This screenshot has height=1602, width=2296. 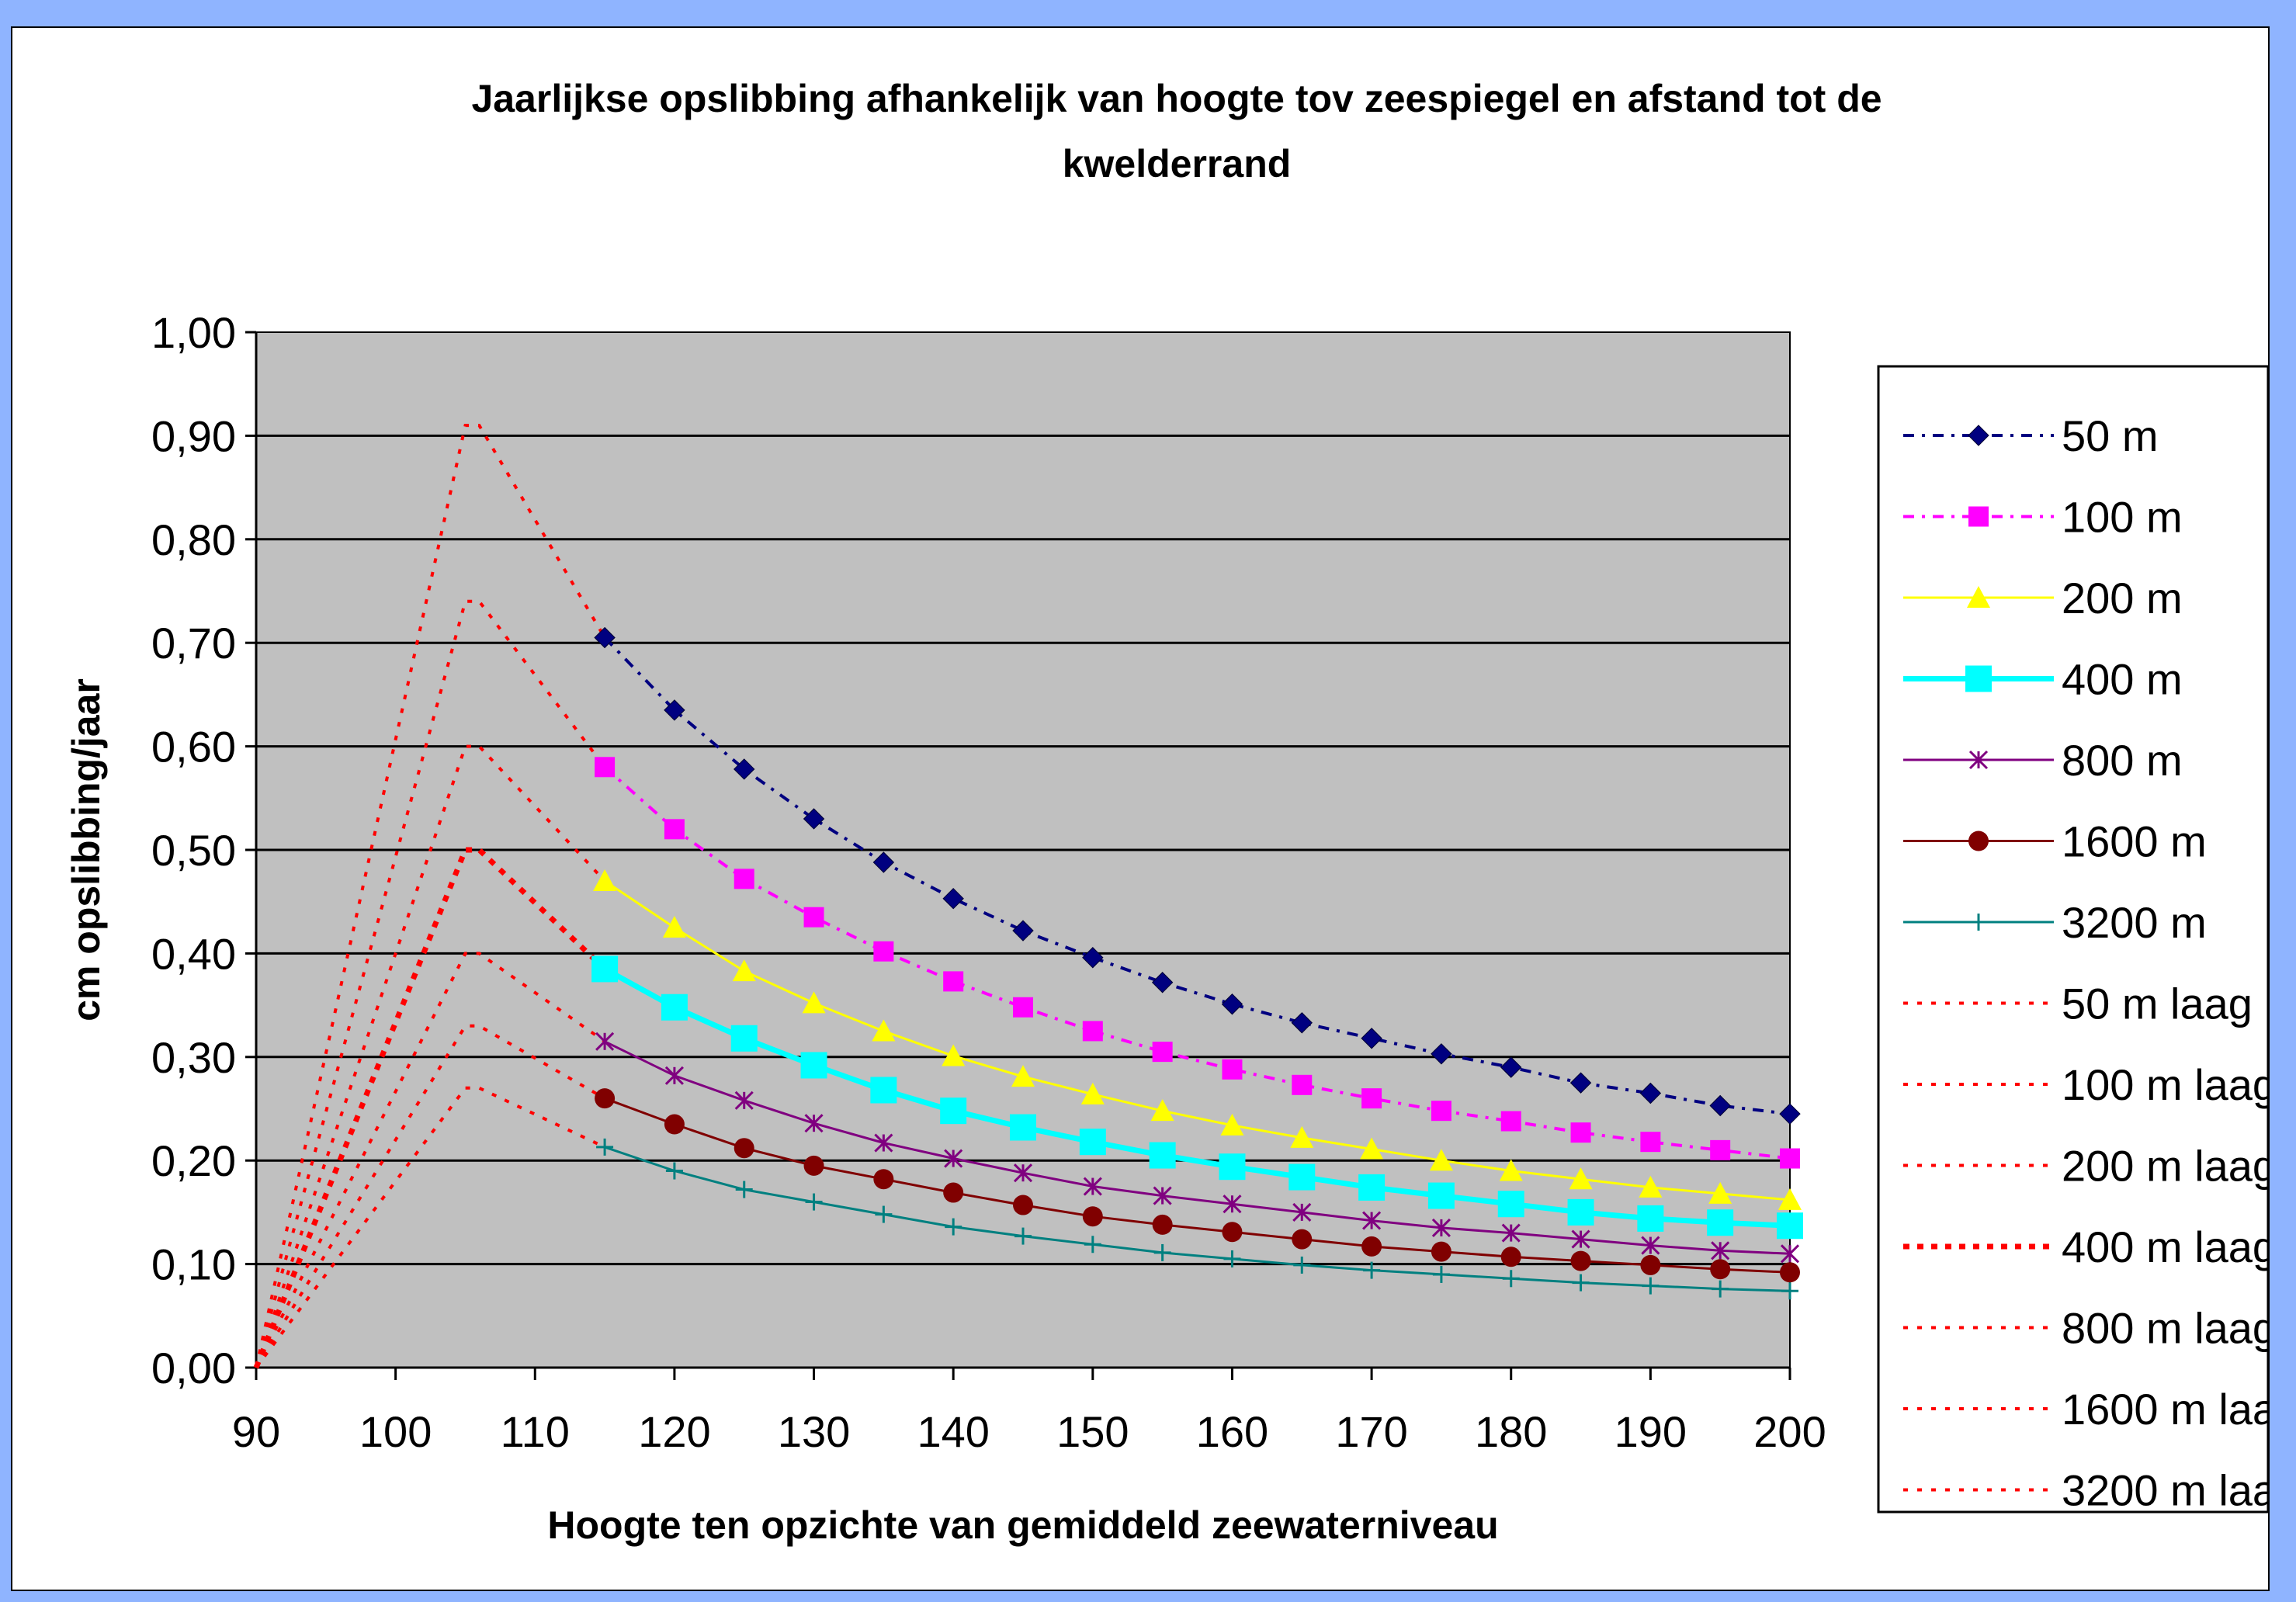 What do you see at coordinates (2165, 1490) in the screenshot?
I see `legend-label: 3200 m laag` at bounding box center [2165, 1490].